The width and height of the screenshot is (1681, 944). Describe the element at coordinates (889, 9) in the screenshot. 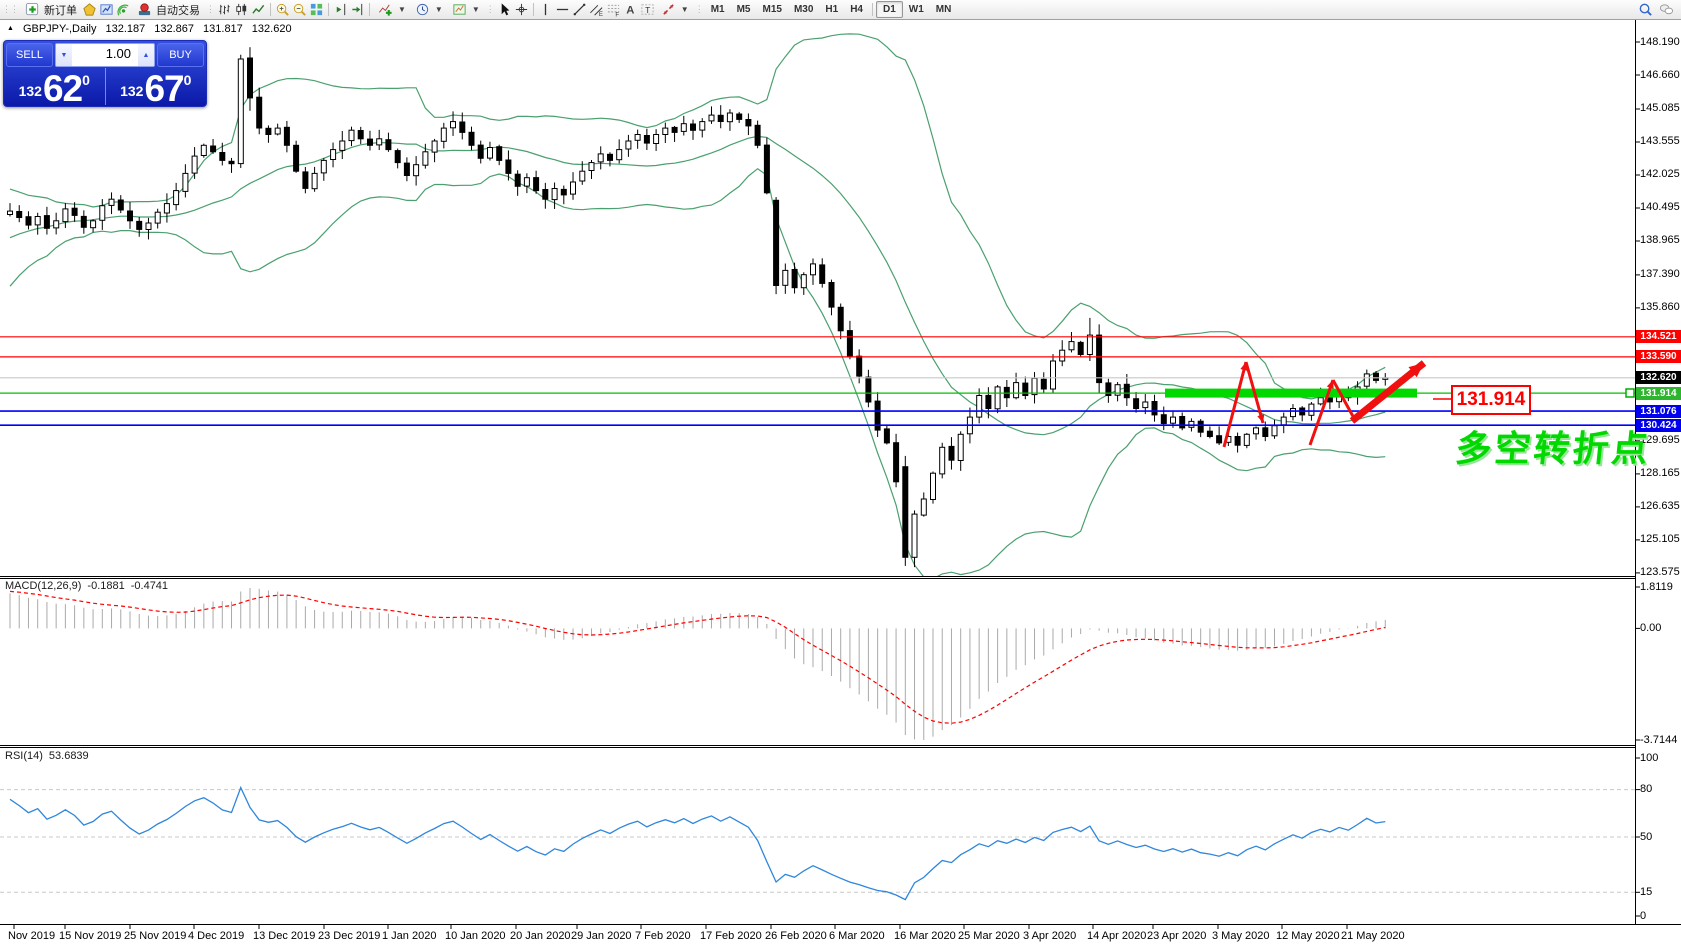

I see `timeframe-d1: D1` at that location.